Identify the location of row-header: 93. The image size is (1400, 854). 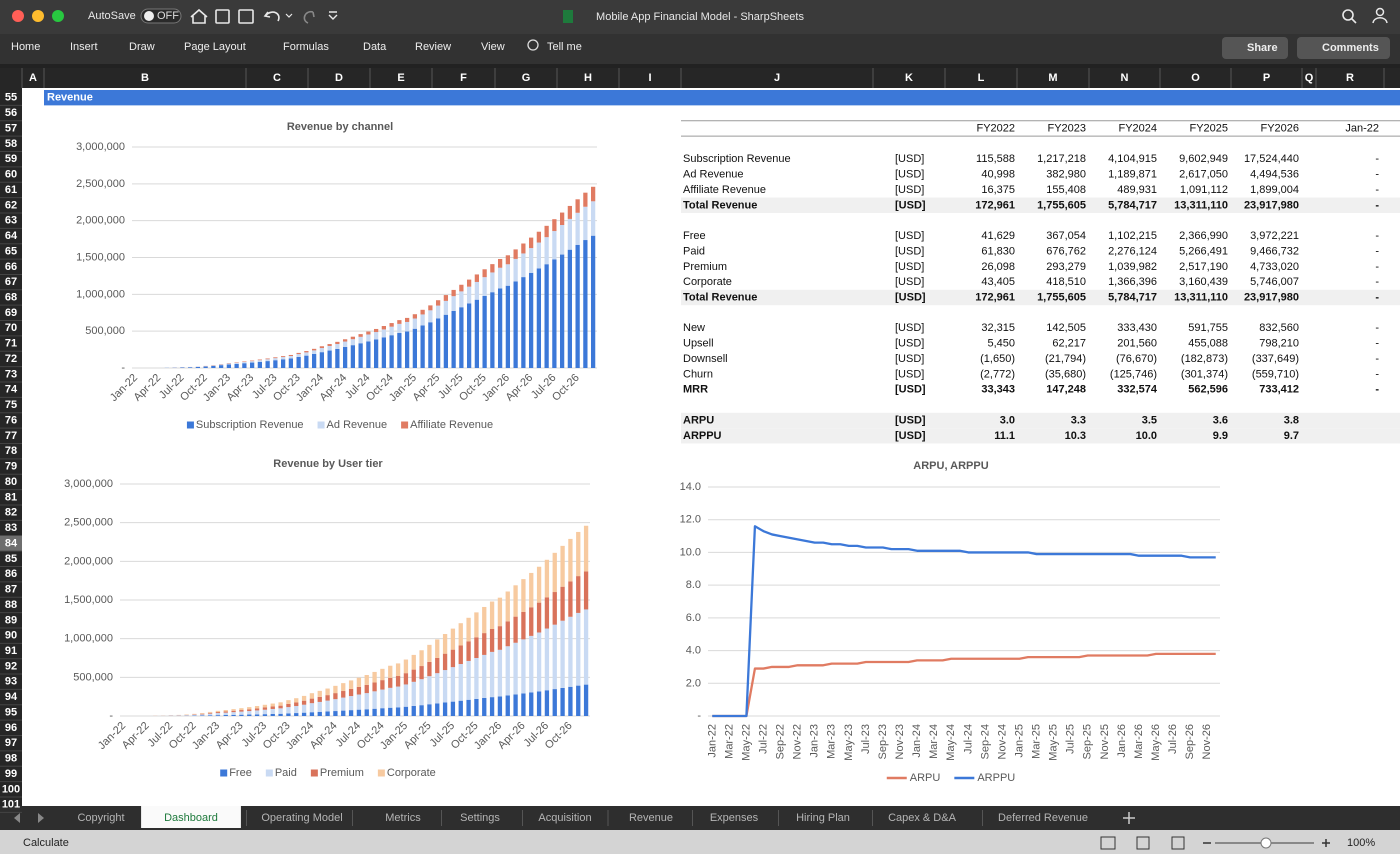
(11, 682).